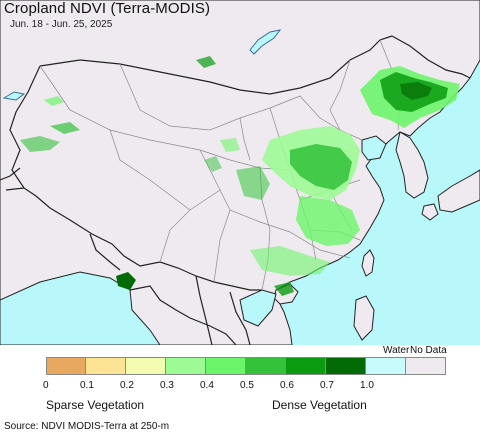 This screenshot has width=480, height=435. Describe the element at coordinates (207, 385) in the screenshot. I see `legend-tick-label: 0.4` at that location.